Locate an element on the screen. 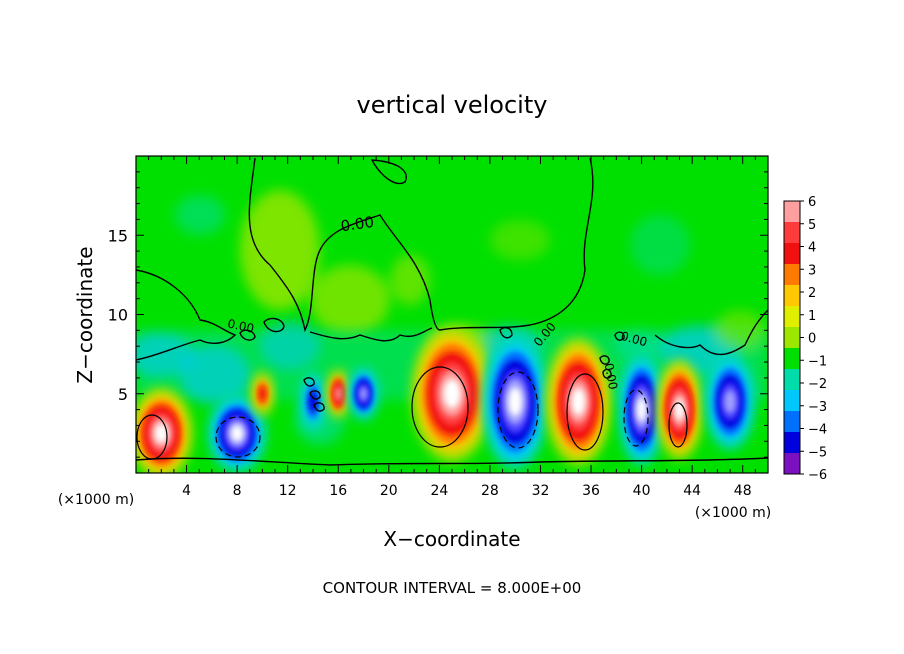 Image resolution: width=904 pixels, height=654 pixels. x-unit-left: (×1000 m) is located at coordinates (96, 500).